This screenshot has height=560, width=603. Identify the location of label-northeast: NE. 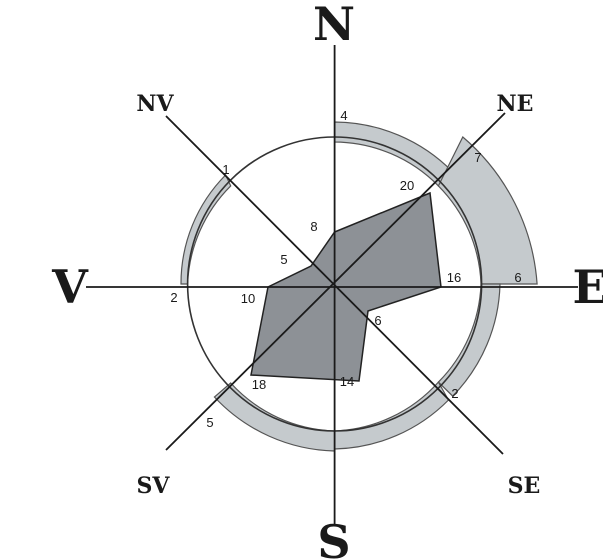
(515, 104).